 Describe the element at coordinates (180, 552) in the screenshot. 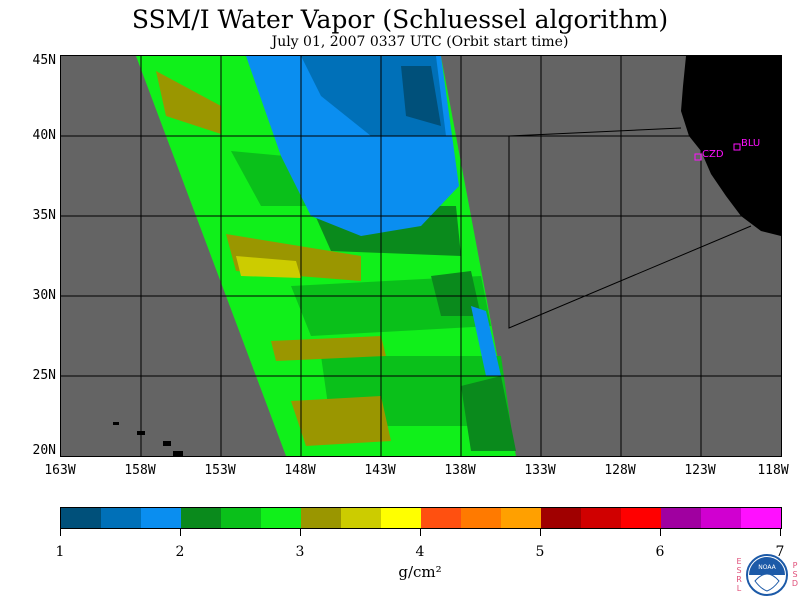

I see `colorbar-tick-label: 2` at that location.